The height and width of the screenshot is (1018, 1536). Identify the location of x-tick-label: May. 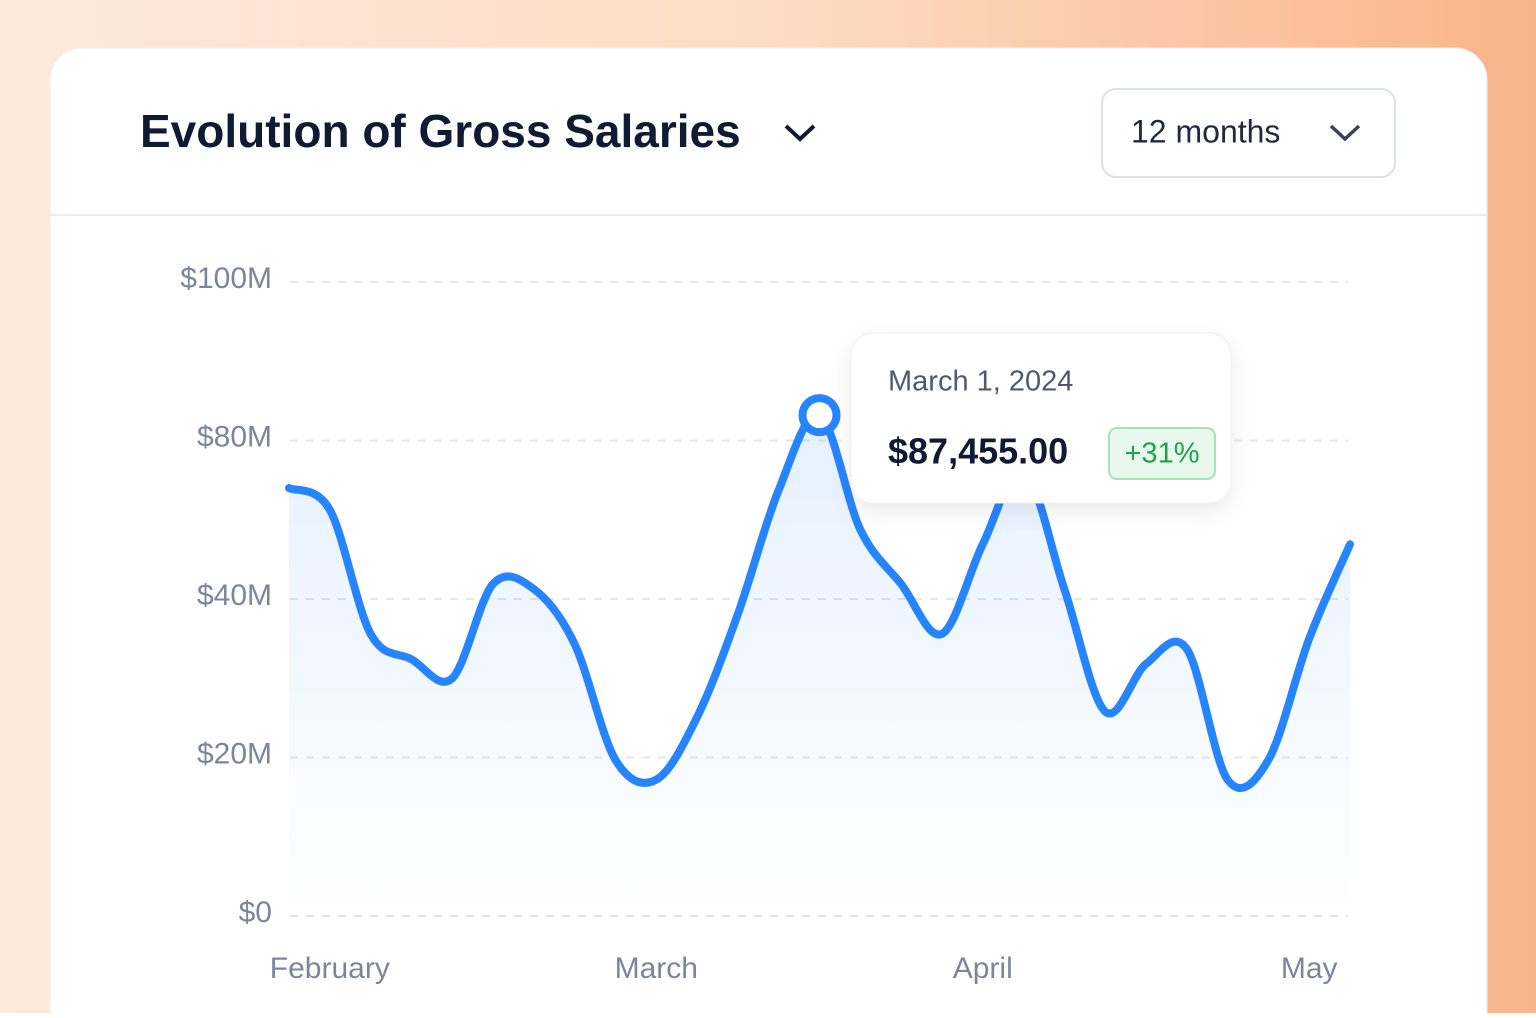
(1309, 968).